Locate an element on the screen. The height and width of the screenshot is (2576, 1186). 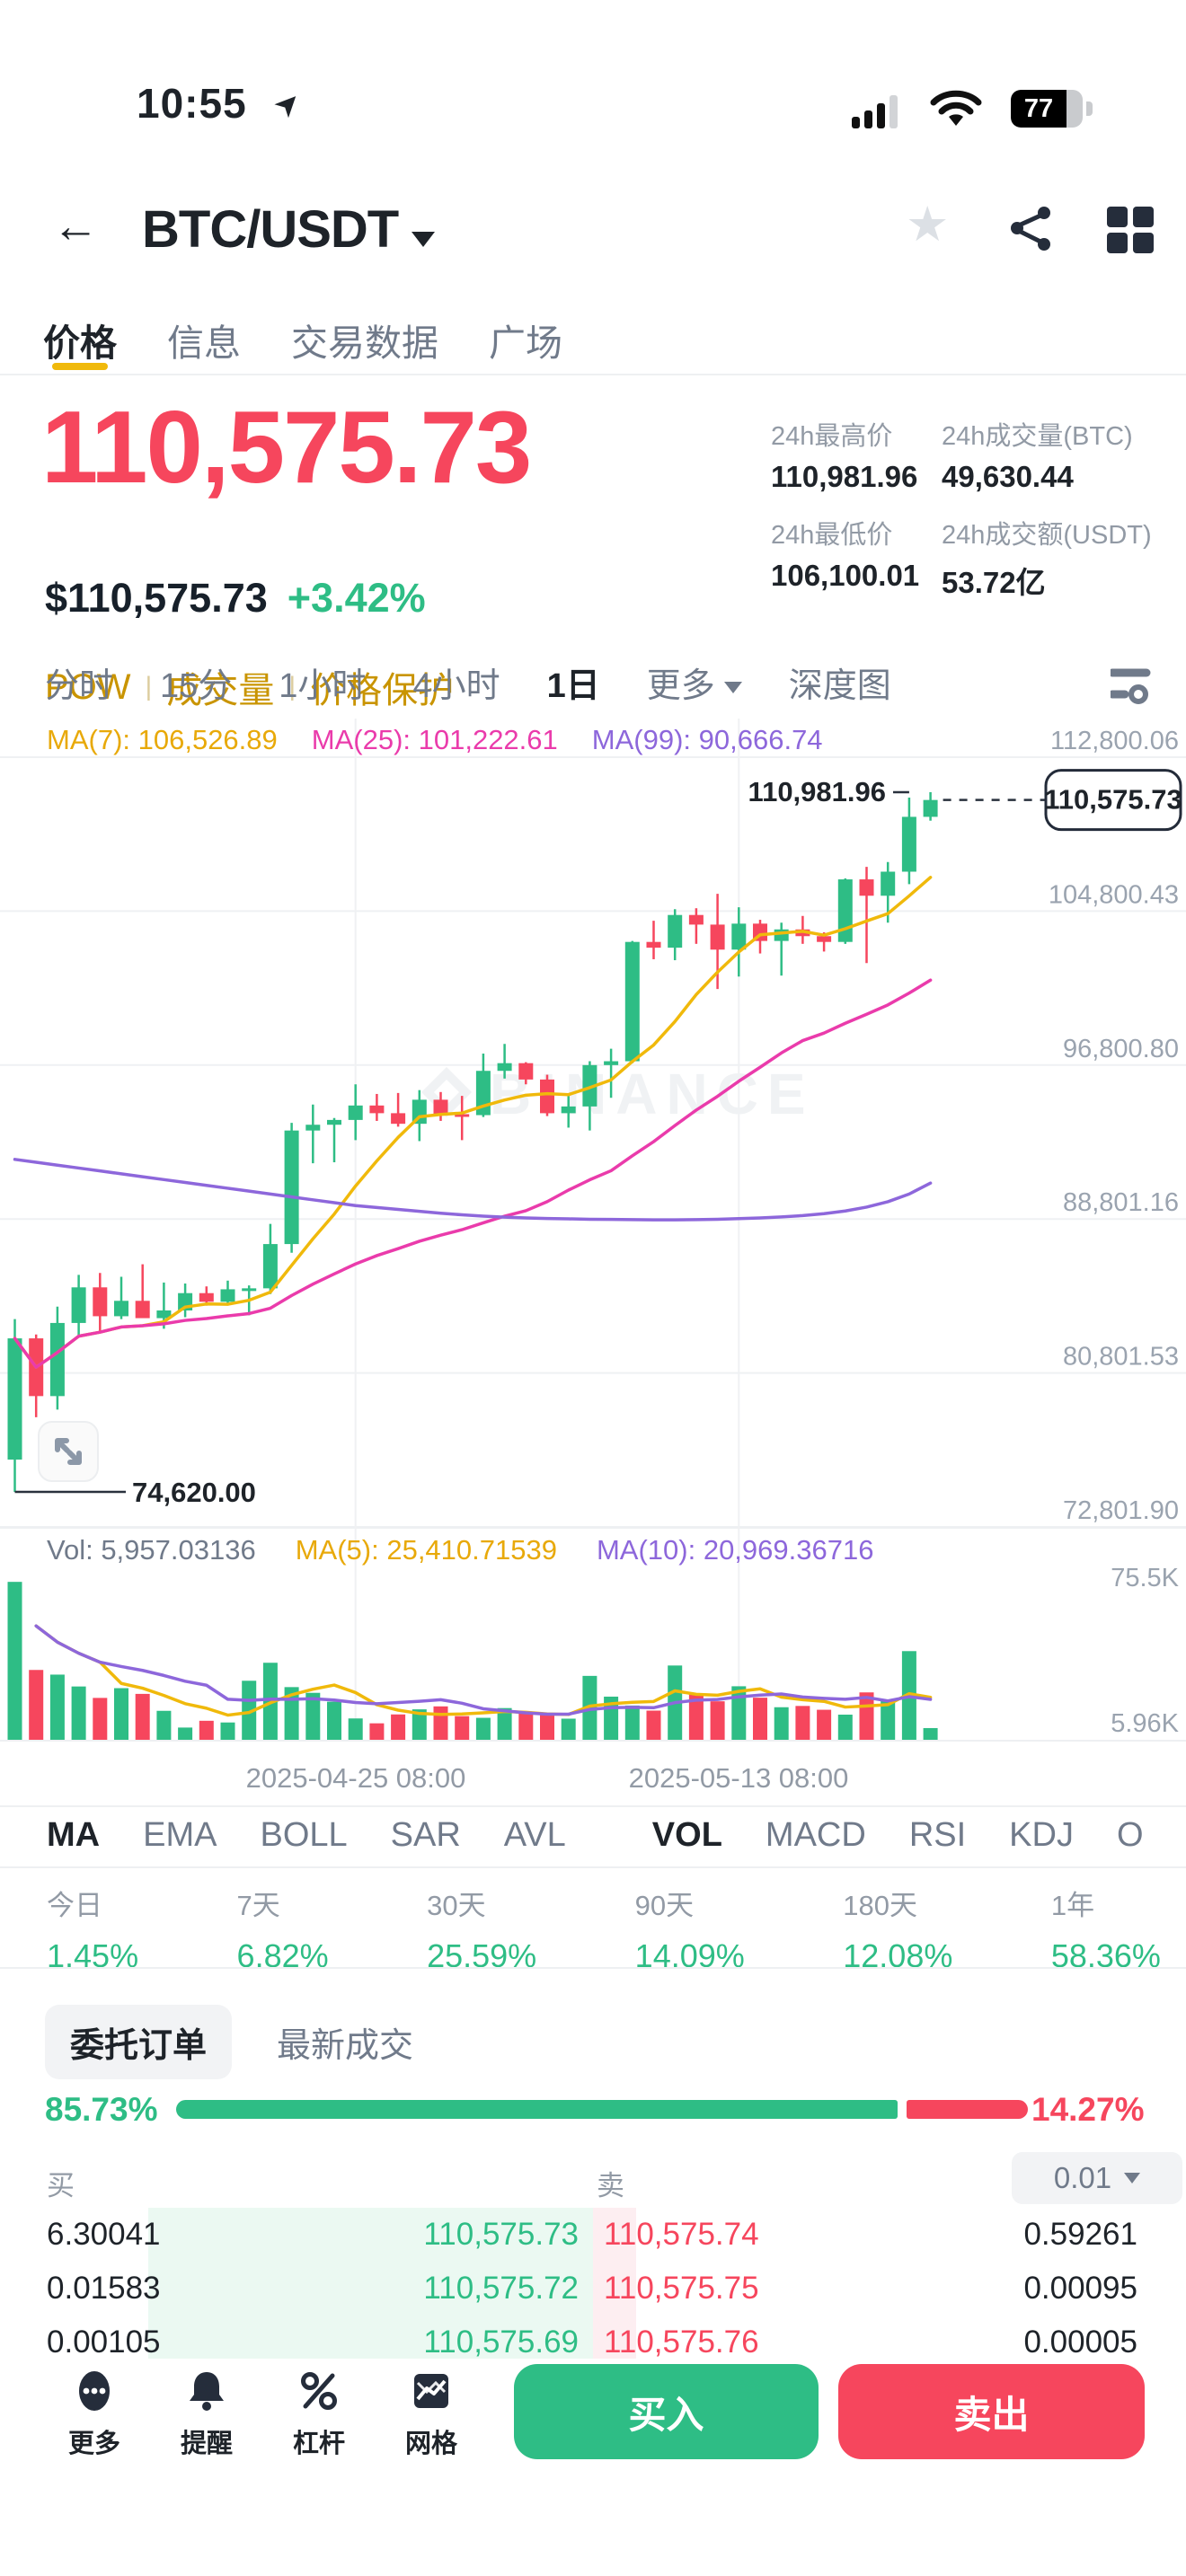
tab-info: 信息 is located at coordinates (204, 343).